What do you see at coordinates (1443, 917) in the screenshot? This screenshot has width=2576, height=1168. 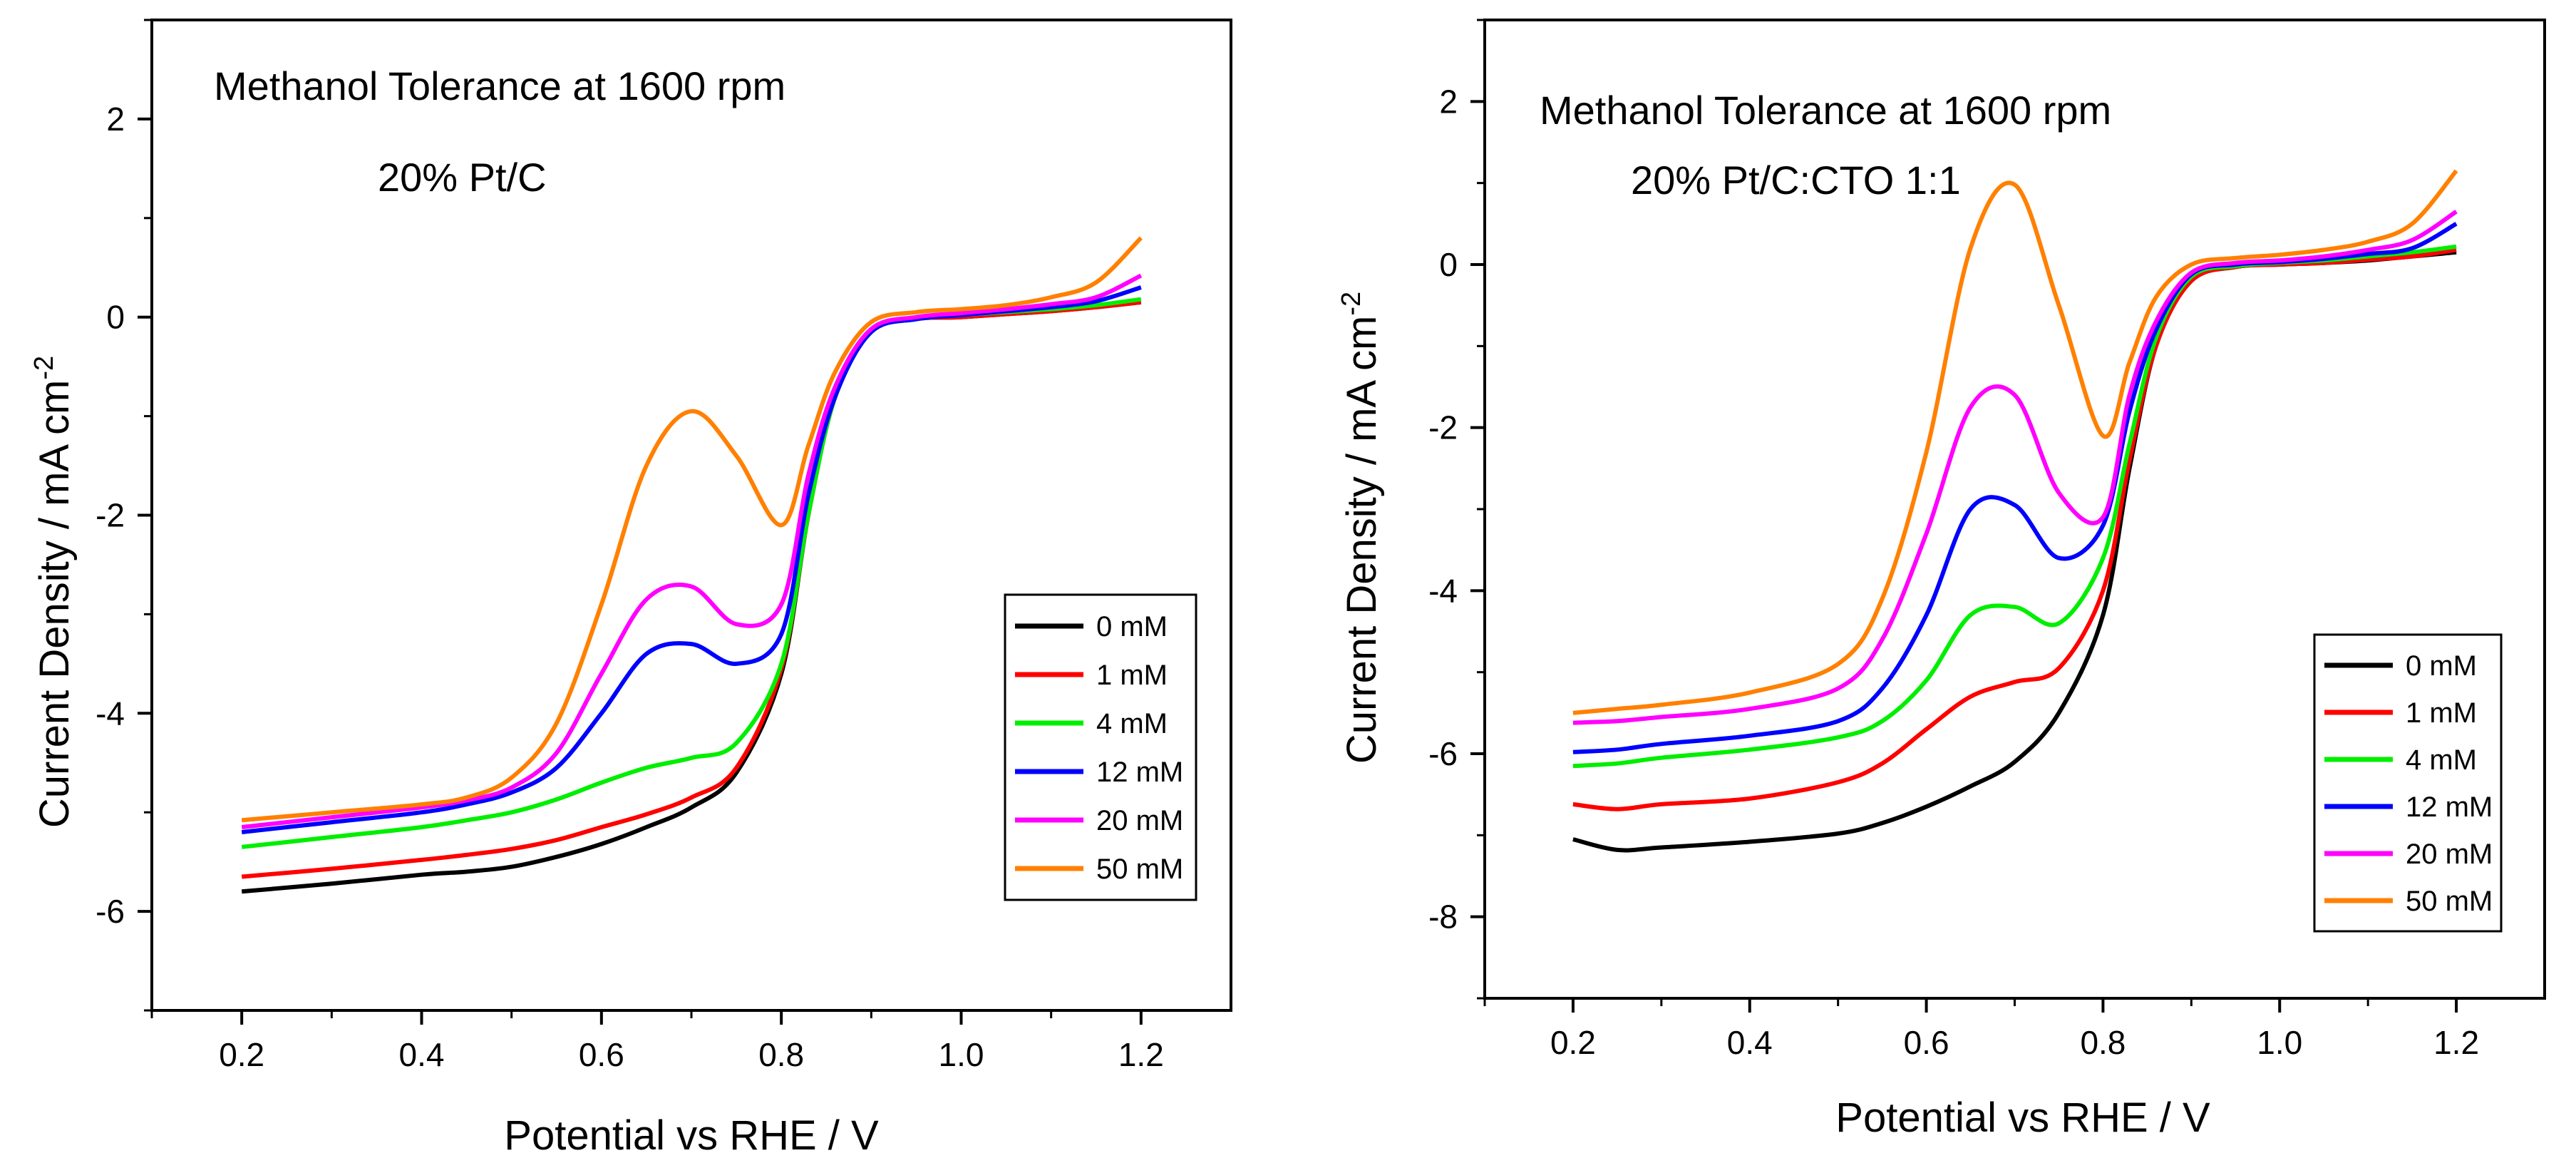 I see `y-tick-label: -8` at bounding box center [1443, 917].